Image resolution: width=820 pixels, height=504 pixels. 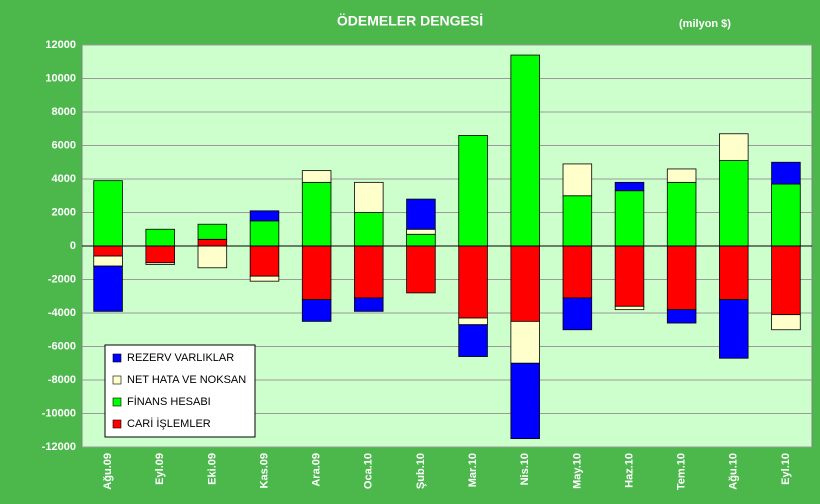 I want to click on y-tick-label: -6000, so click(x=62, y=346).